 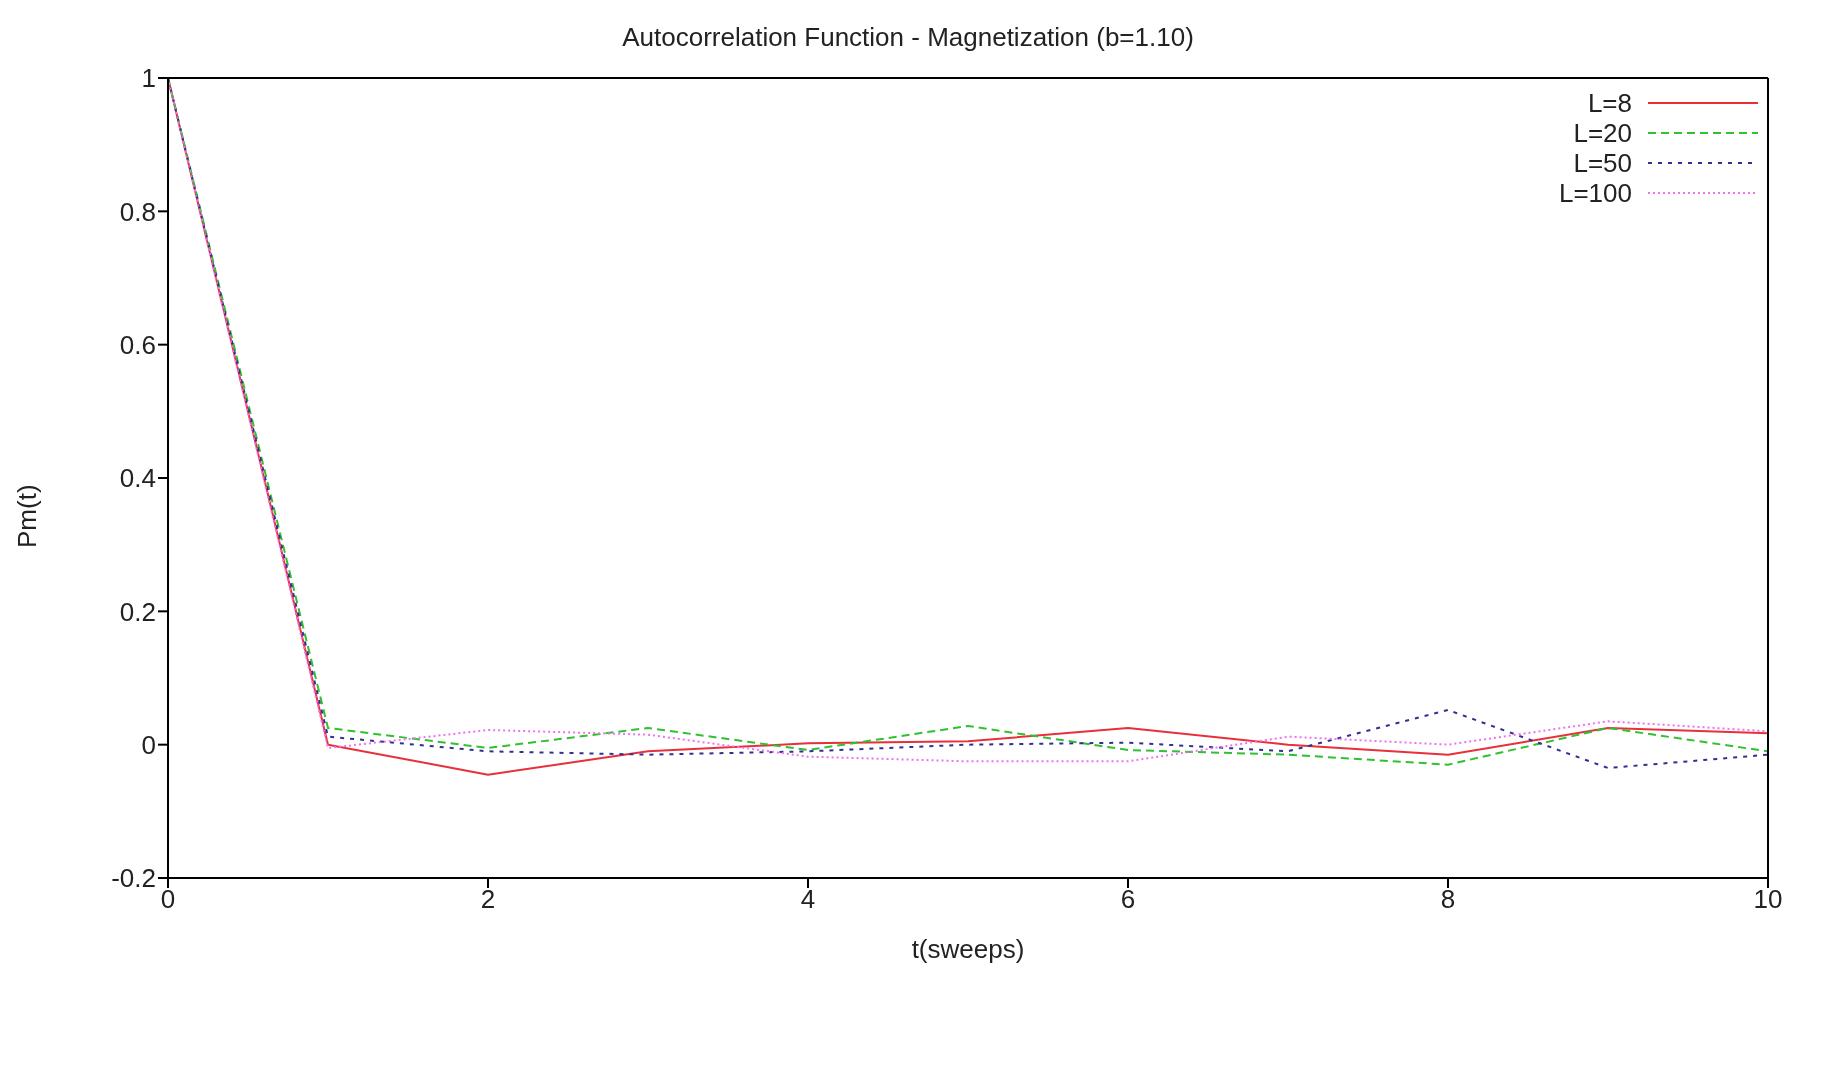 I want to click on legend-label: L=20, so click(x=1602, y=133).